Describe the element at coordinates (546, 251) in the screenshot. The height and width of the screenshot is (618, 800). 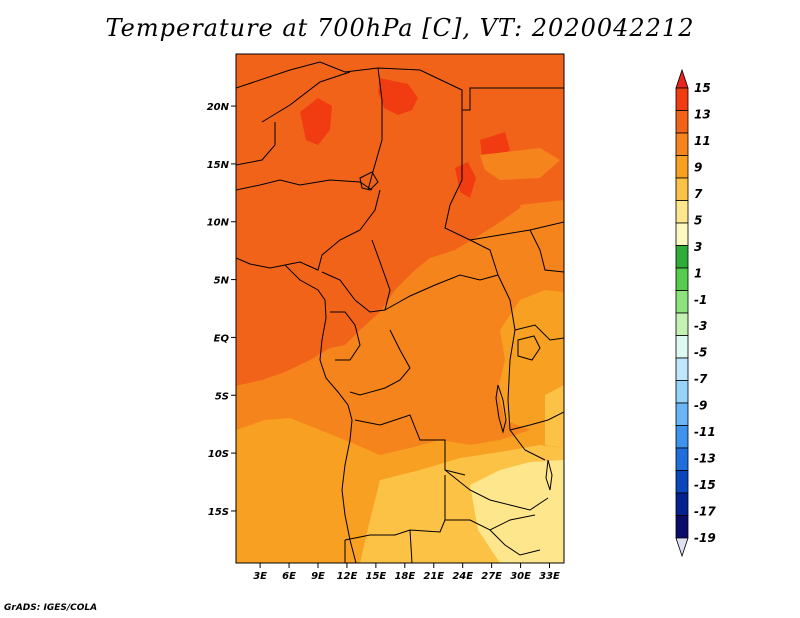
I see `border-ethiopia` at that location.